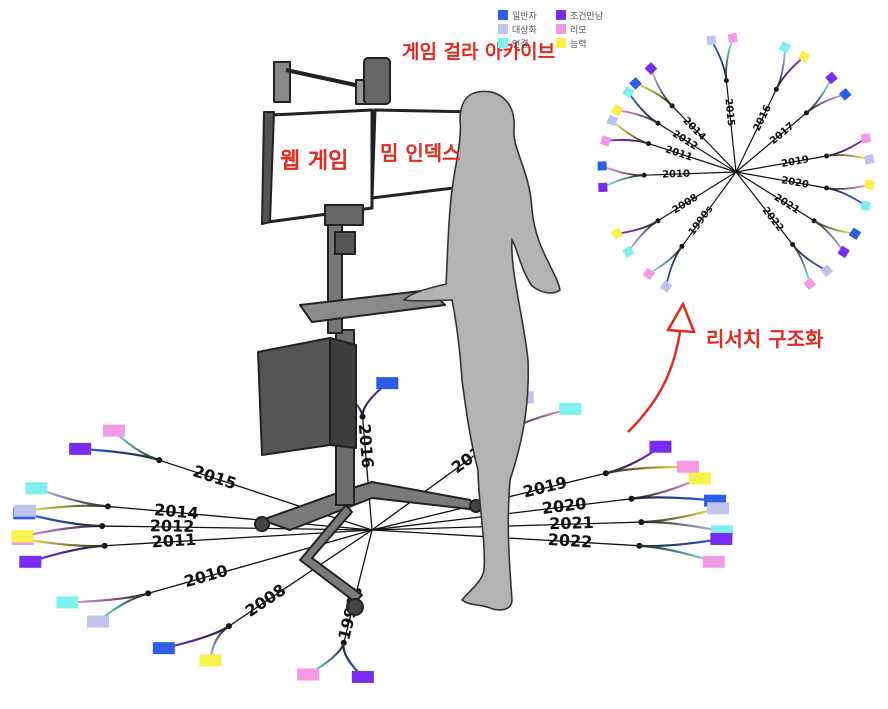 This screenshot has width=888, height=709. I want to click on floor-spoke: 2019, so click(535, 485).